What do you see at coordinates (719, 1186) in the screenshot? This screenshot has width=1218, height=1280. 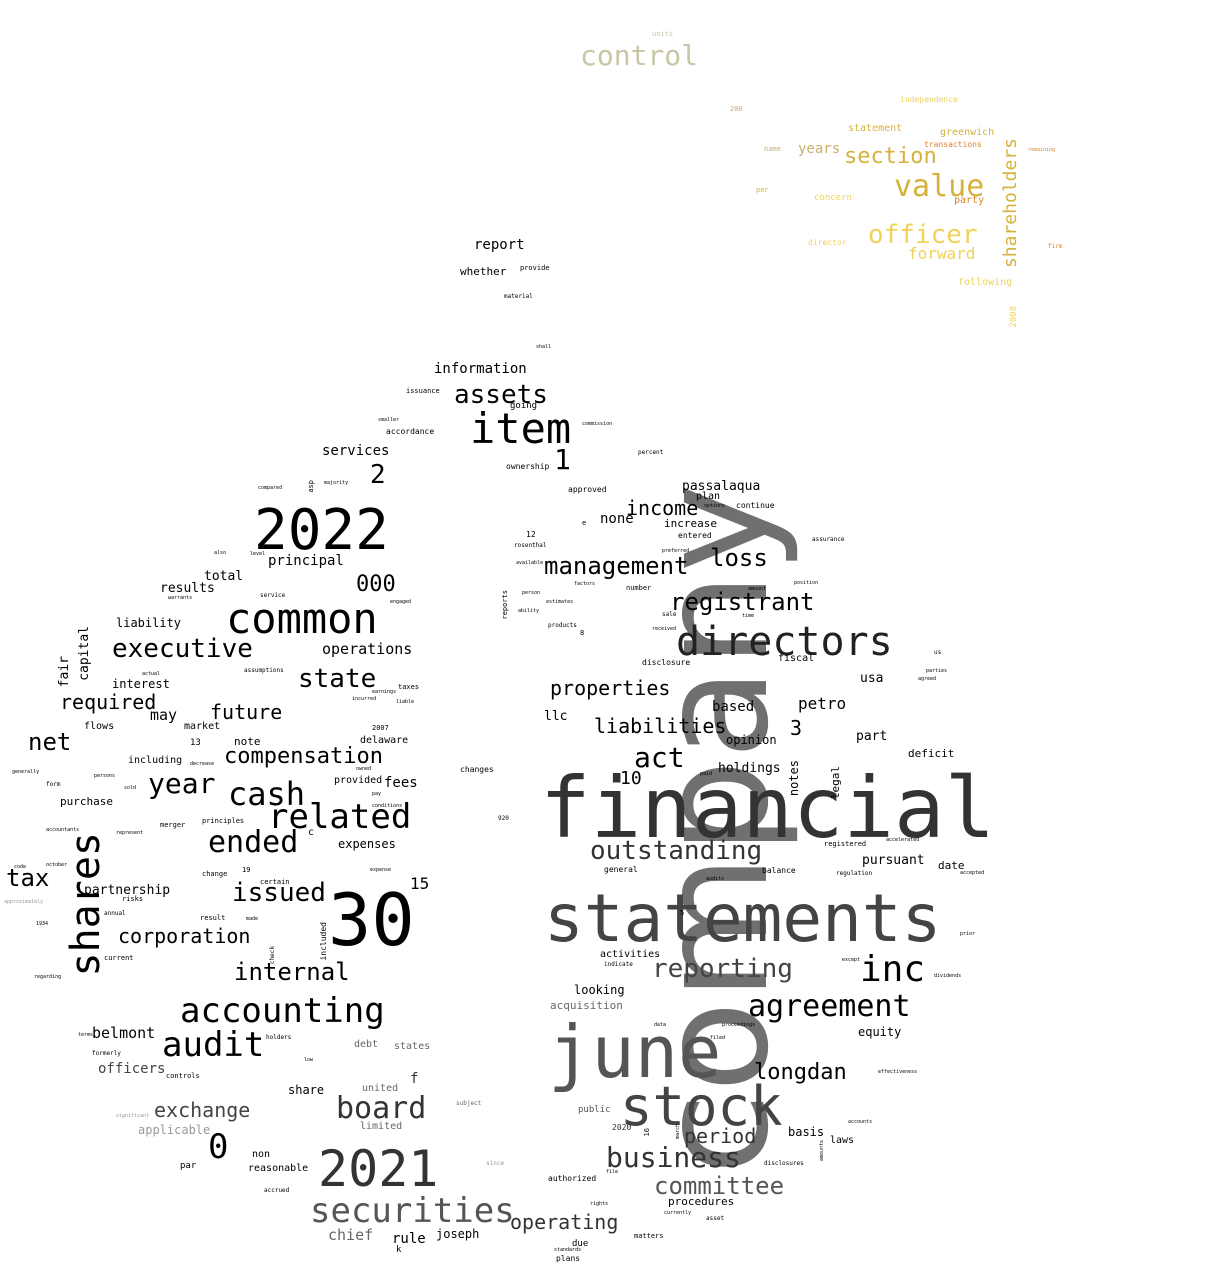 I see `word-committee: committee` at bounding box center [719, 1186].